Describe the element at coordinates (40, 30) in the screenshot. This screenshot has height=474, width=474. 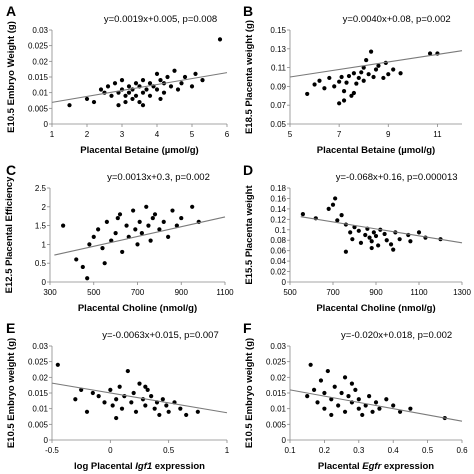
I see `y-tick-label: 0.03` at that location.